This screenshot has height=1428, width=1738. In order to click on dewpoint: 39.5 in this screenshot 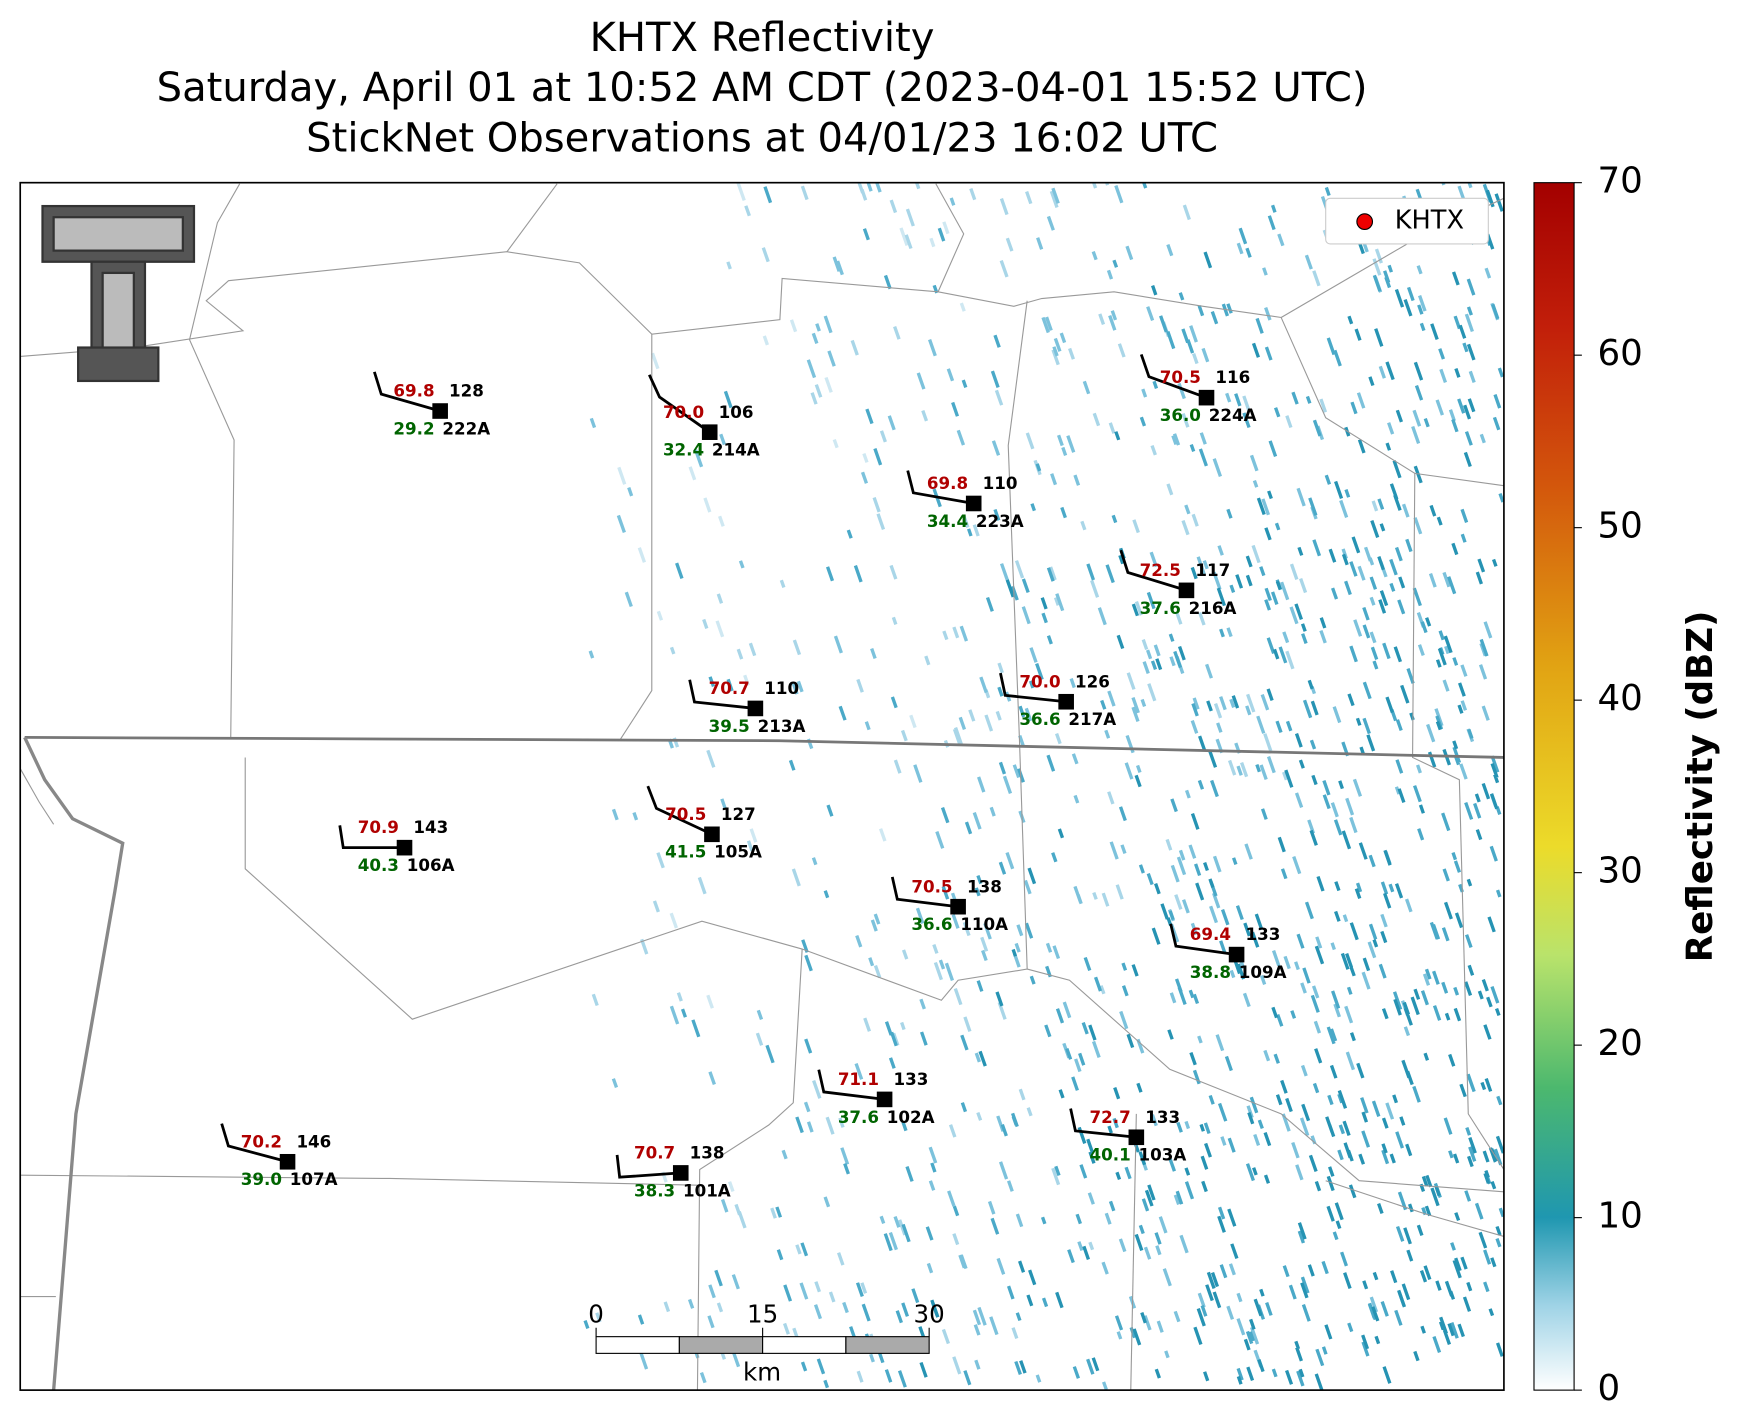, I will do `click(729, 726)`.